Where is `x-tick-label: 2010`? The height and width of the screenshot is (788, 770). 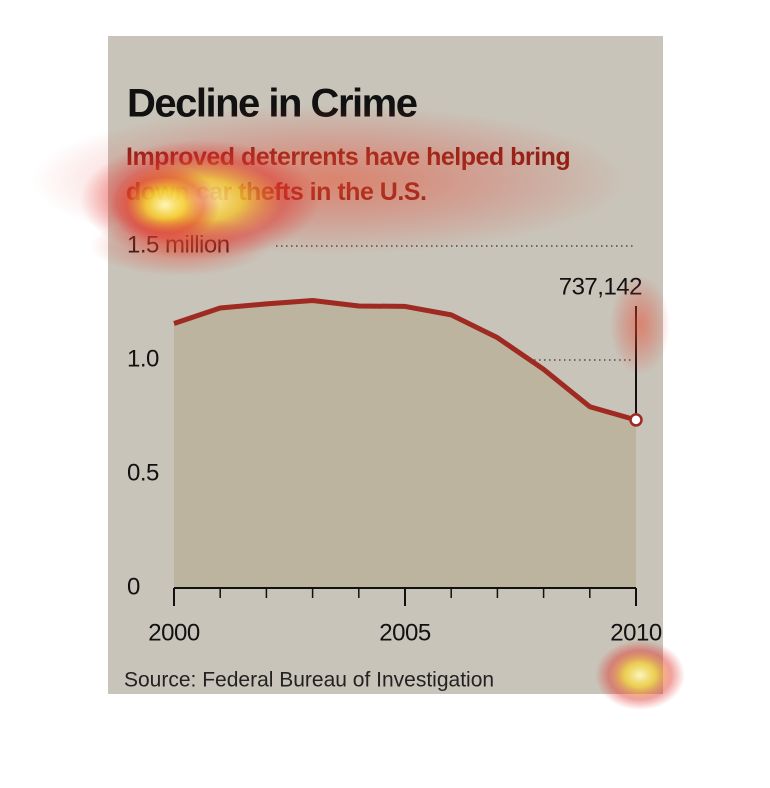 x-tick-label: 2010 is located at coordinates (636, 632).